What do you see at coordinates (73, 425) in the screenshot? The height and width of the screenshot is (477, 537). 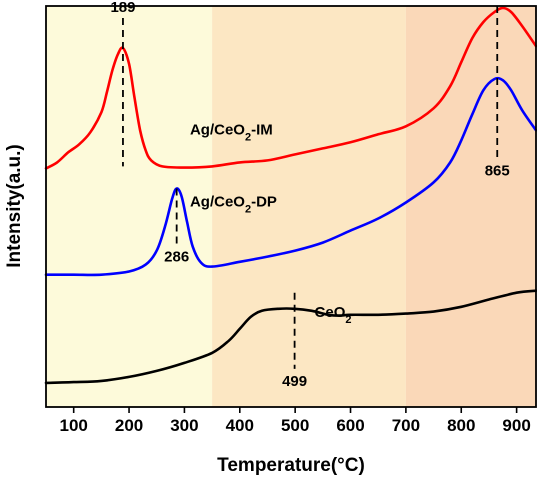 I see `x-tick-label-100: 100` at bounding box center [73, 425].